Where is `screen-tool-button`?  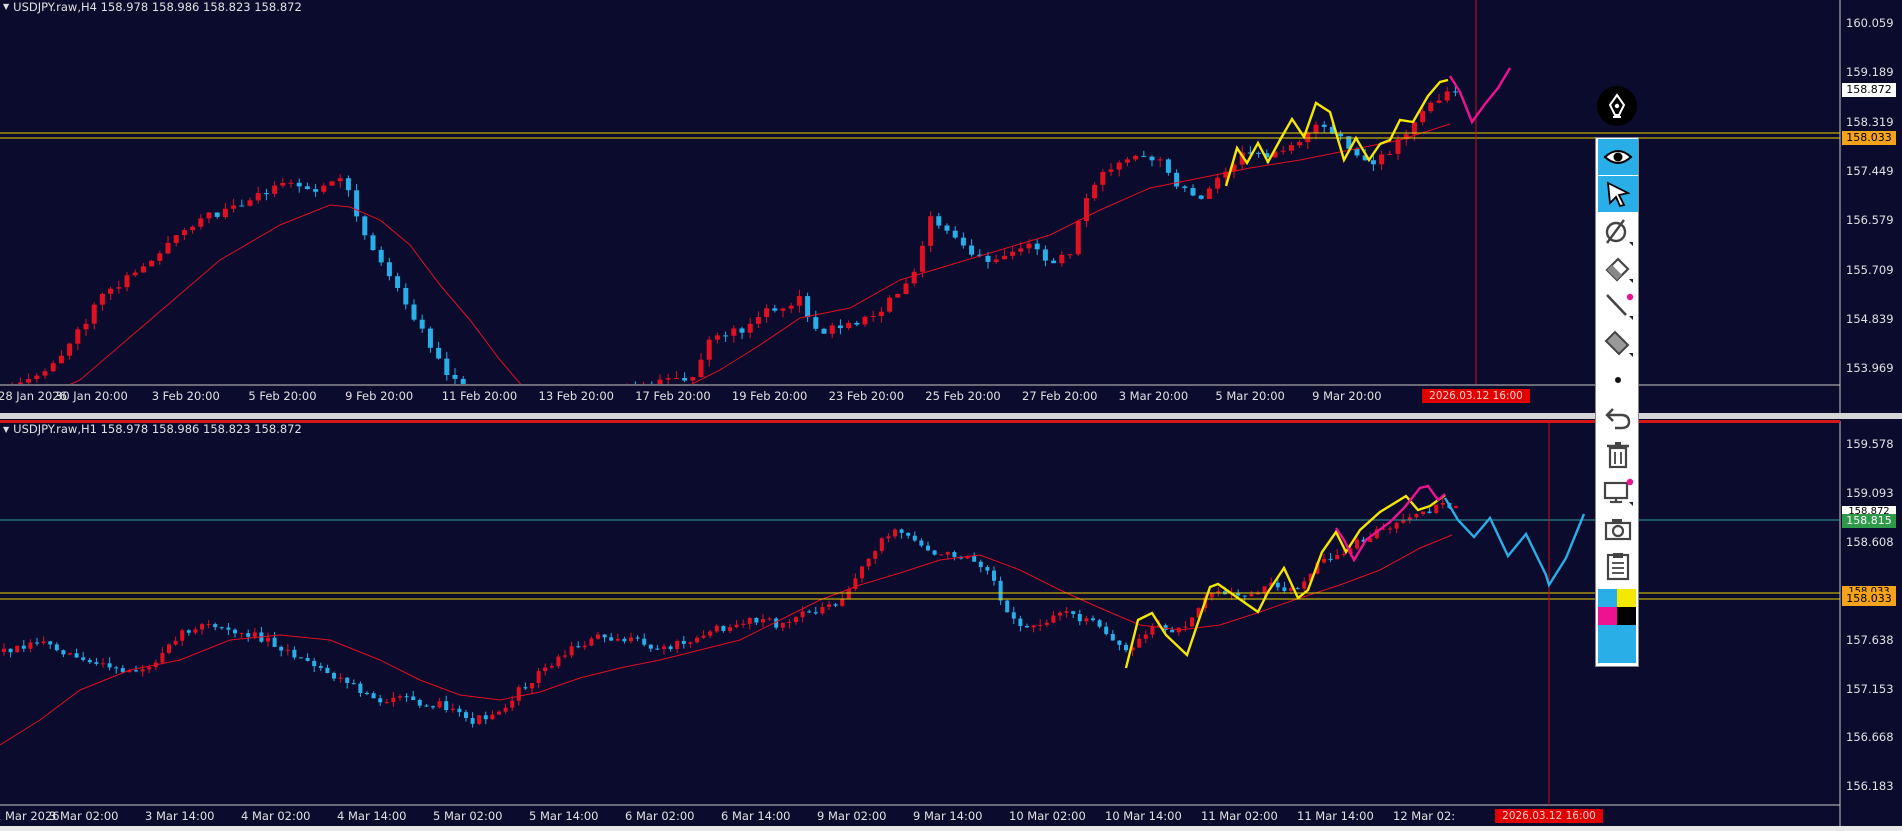
screen-tool-button is located at coordinates (1618, 492).